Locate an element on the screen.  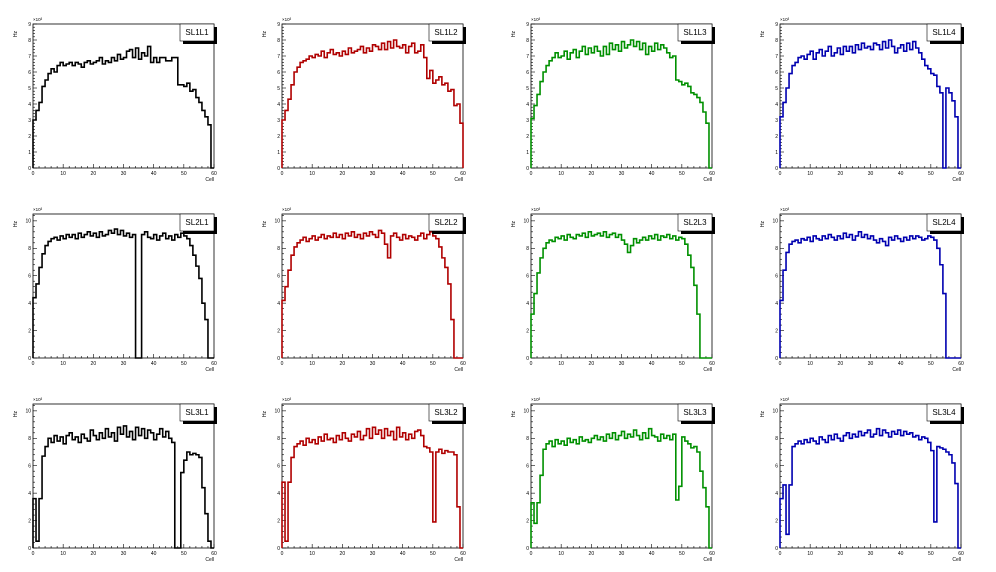
y-tick-label: 5 is located at coordinates (776, 89).